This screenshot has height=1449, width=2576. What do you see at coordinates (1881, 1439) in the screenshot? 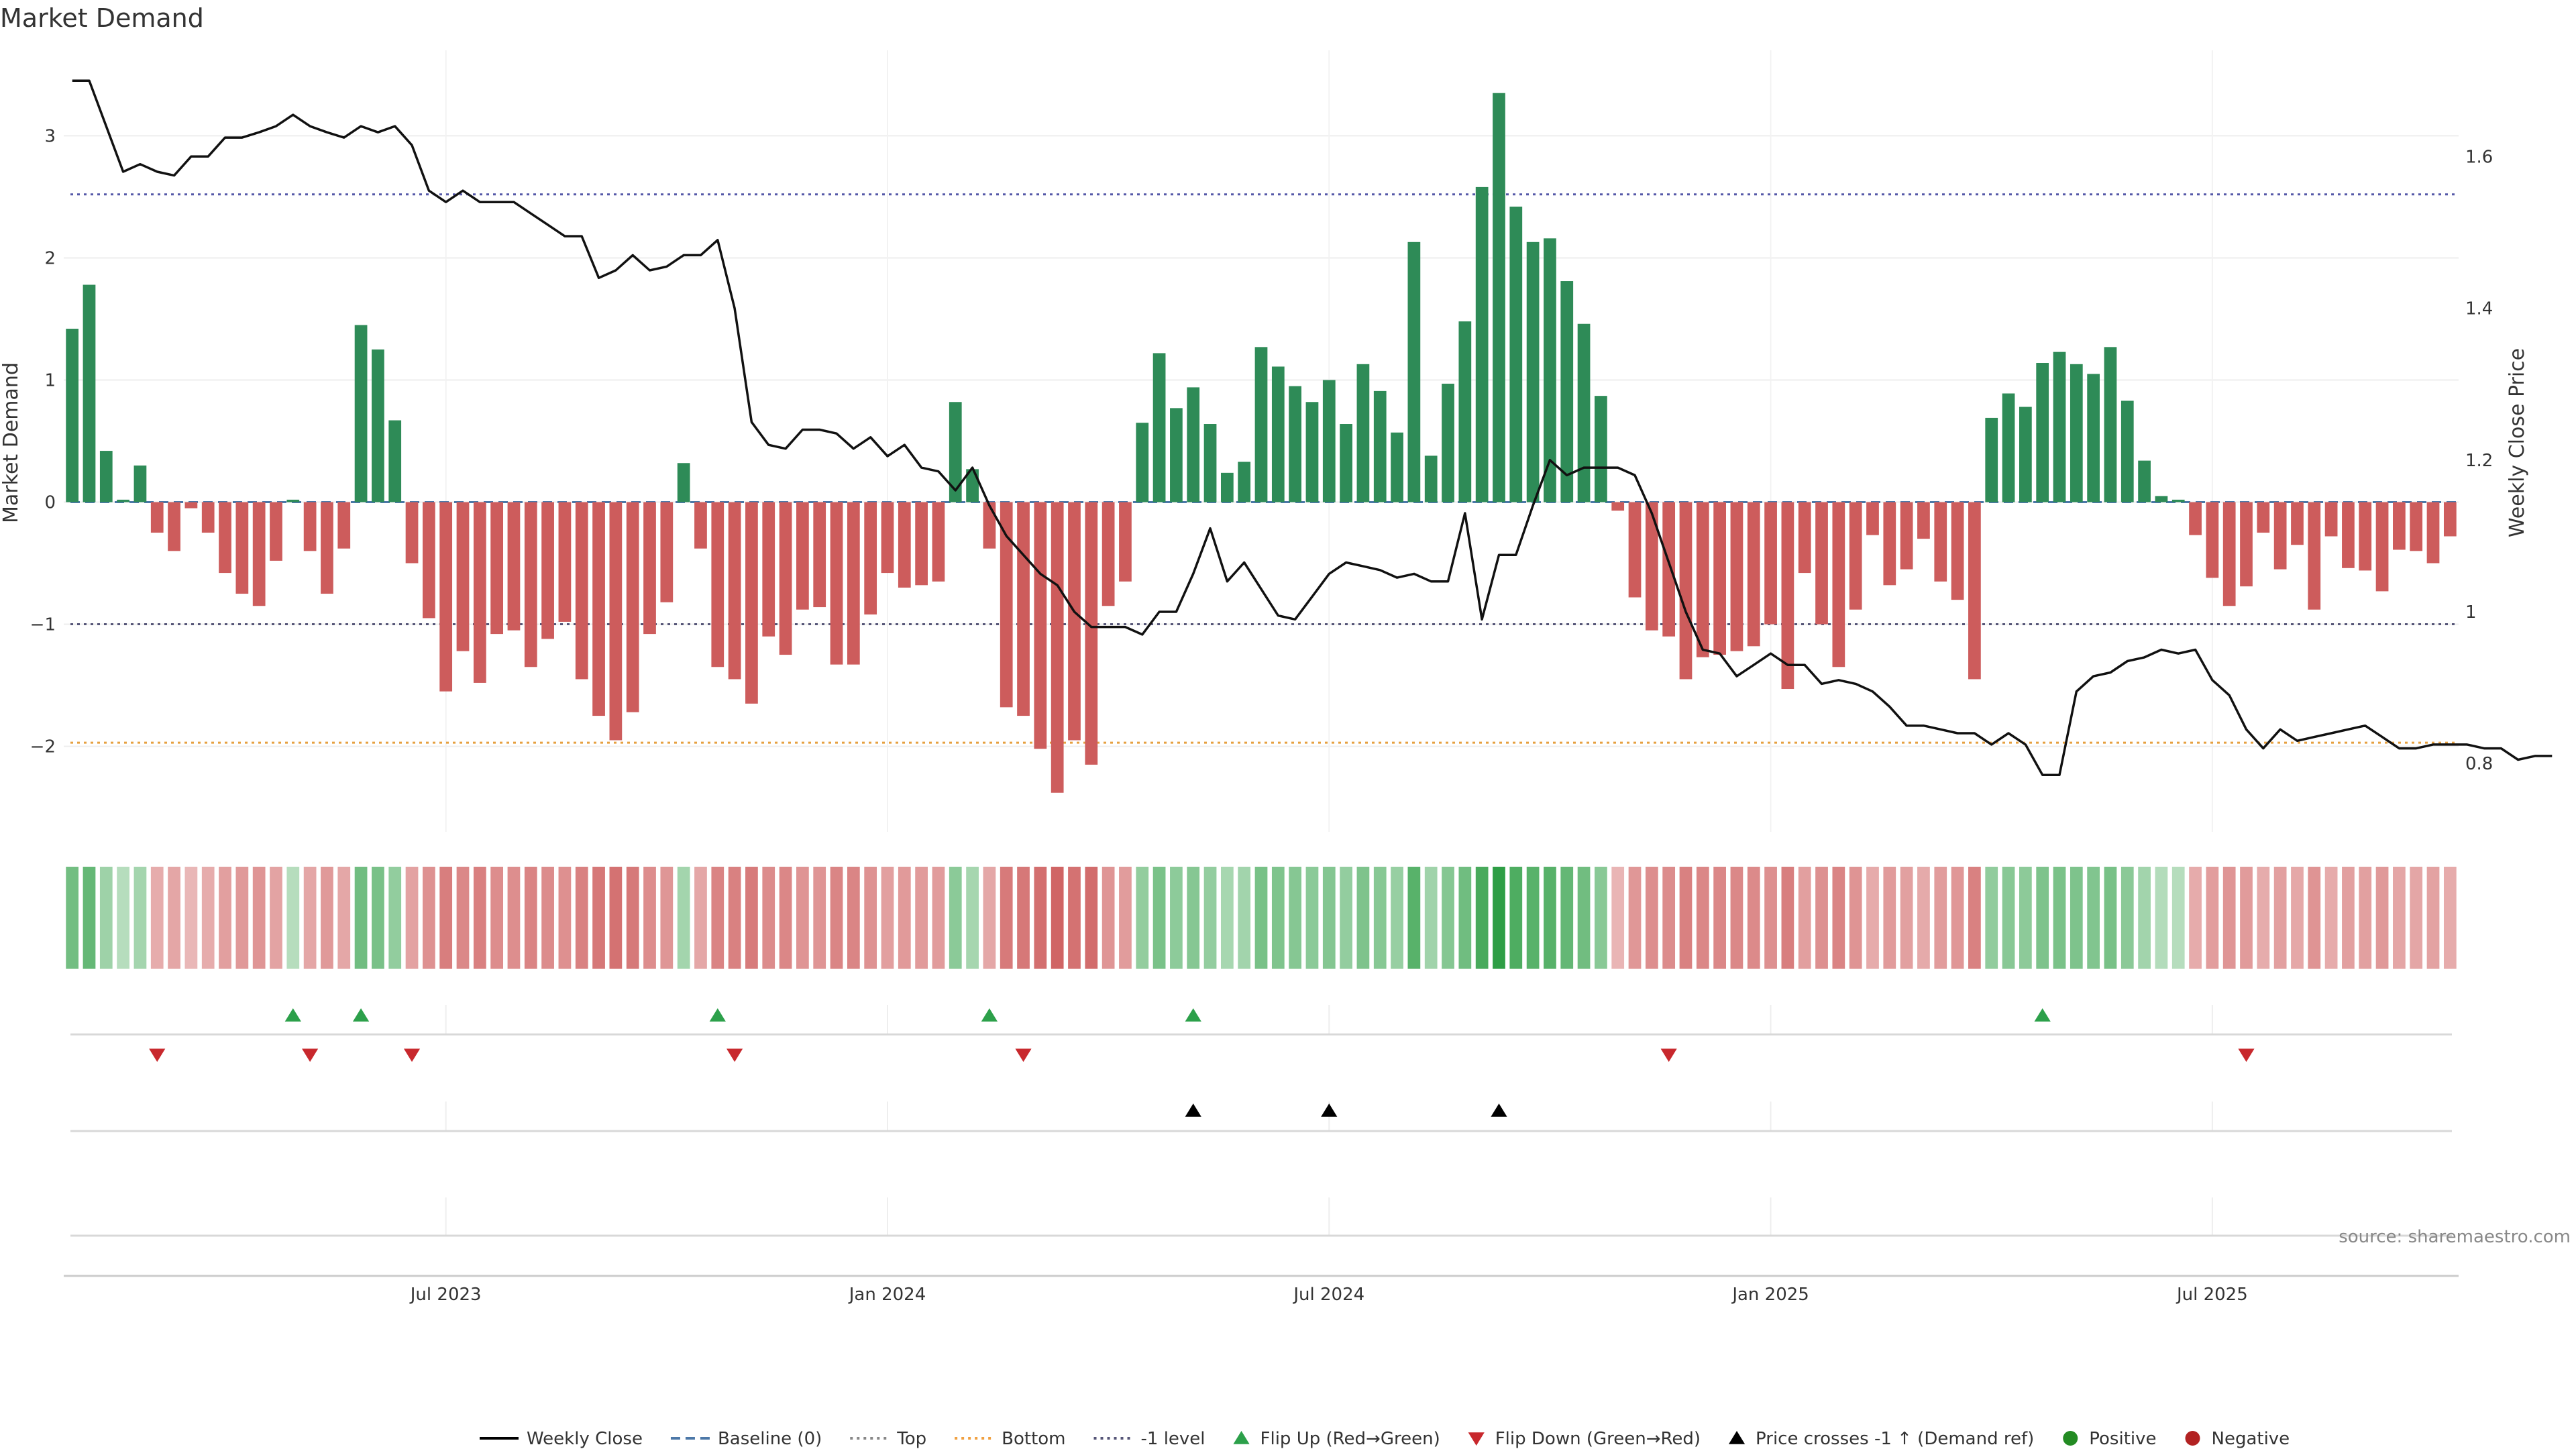
I see `legend-item: Price crosses -1 ↑ (Demand ref)` at bounding box center [1881, 1439].